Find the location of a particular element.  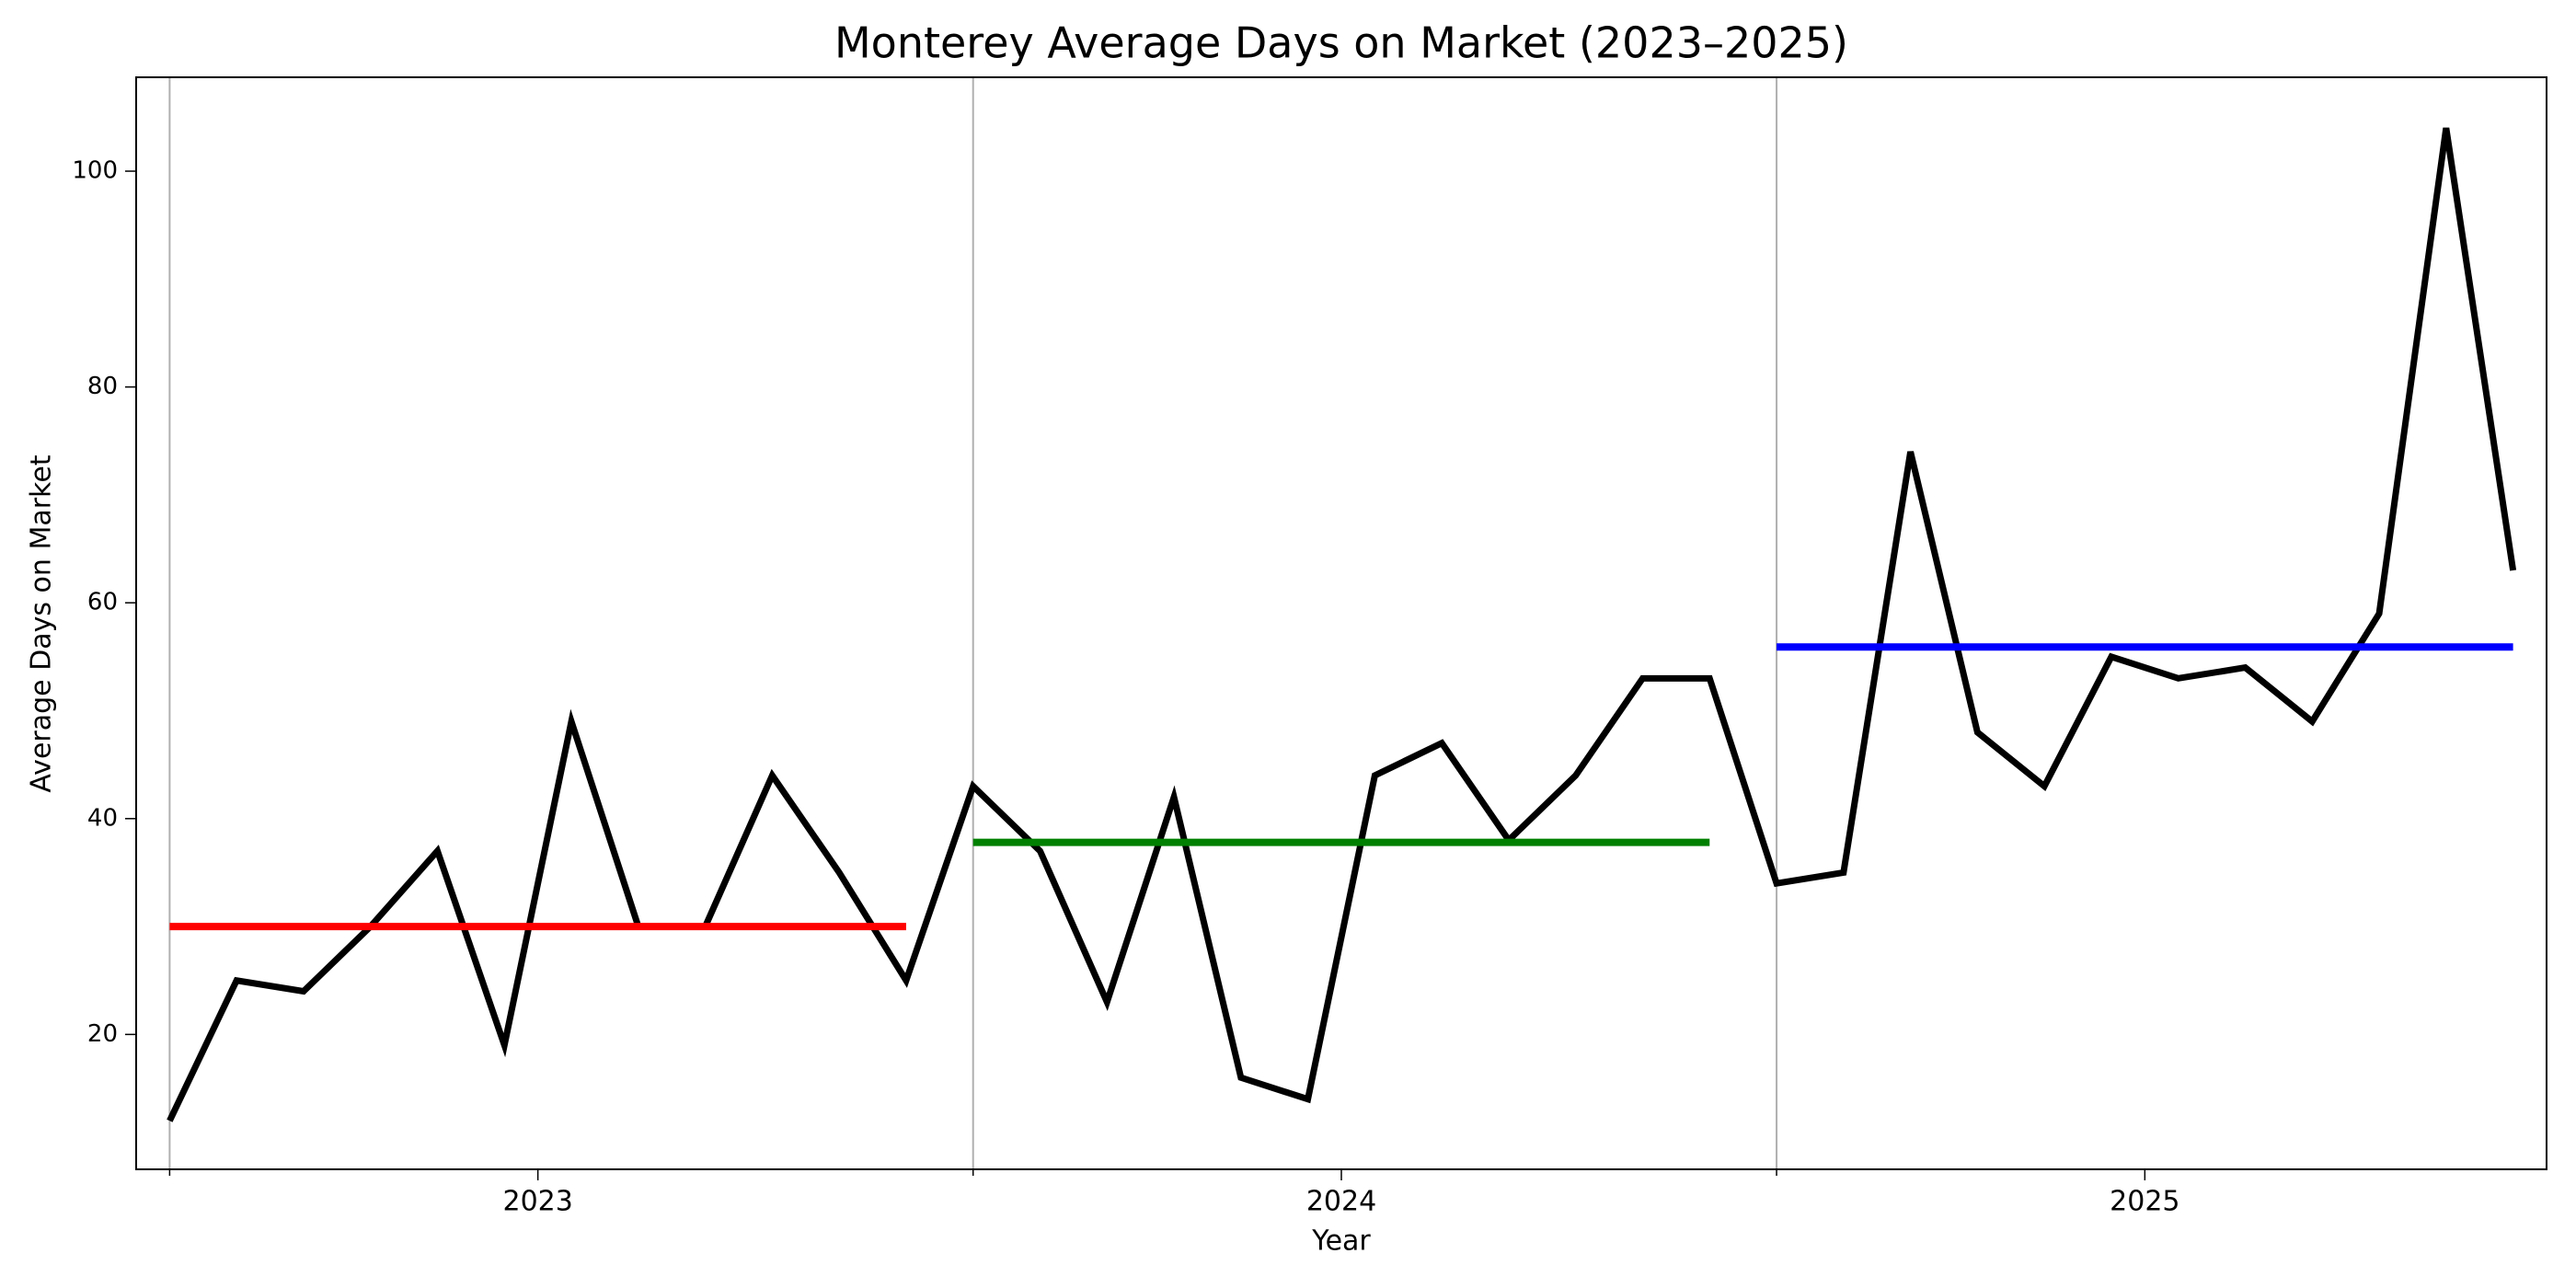

y-tick-label: 100 is located at coordinates (95, 171).